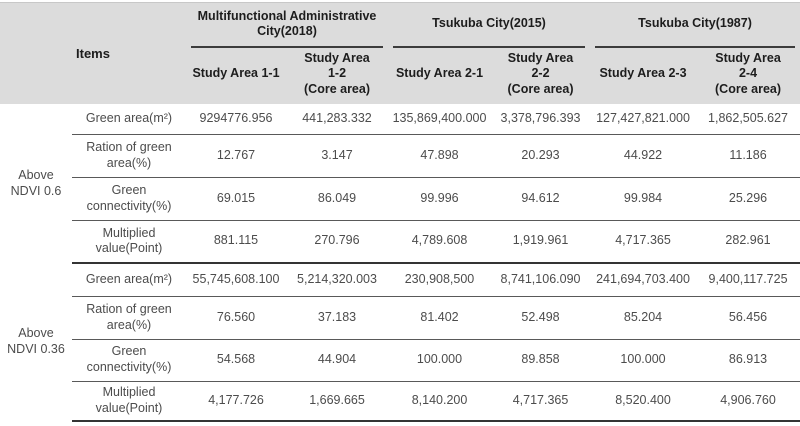  What do you see at coordinates (236, 119) in the screenshot?
I see `data-cell: 9294776.956` at bounding box center [236, 119].